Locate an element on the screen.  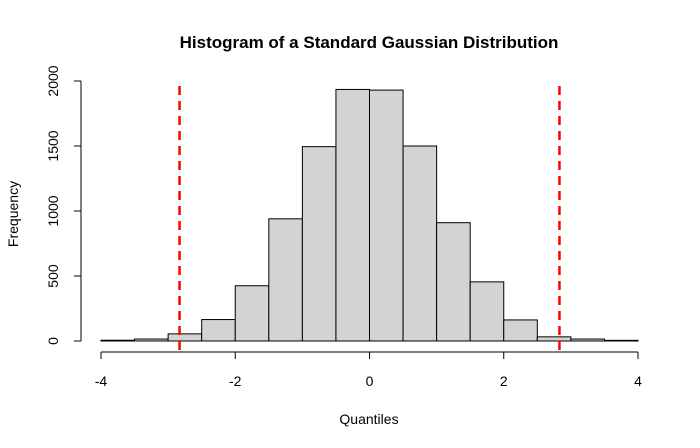
x-tick-label: 4 is located at coordinates (638, 381).